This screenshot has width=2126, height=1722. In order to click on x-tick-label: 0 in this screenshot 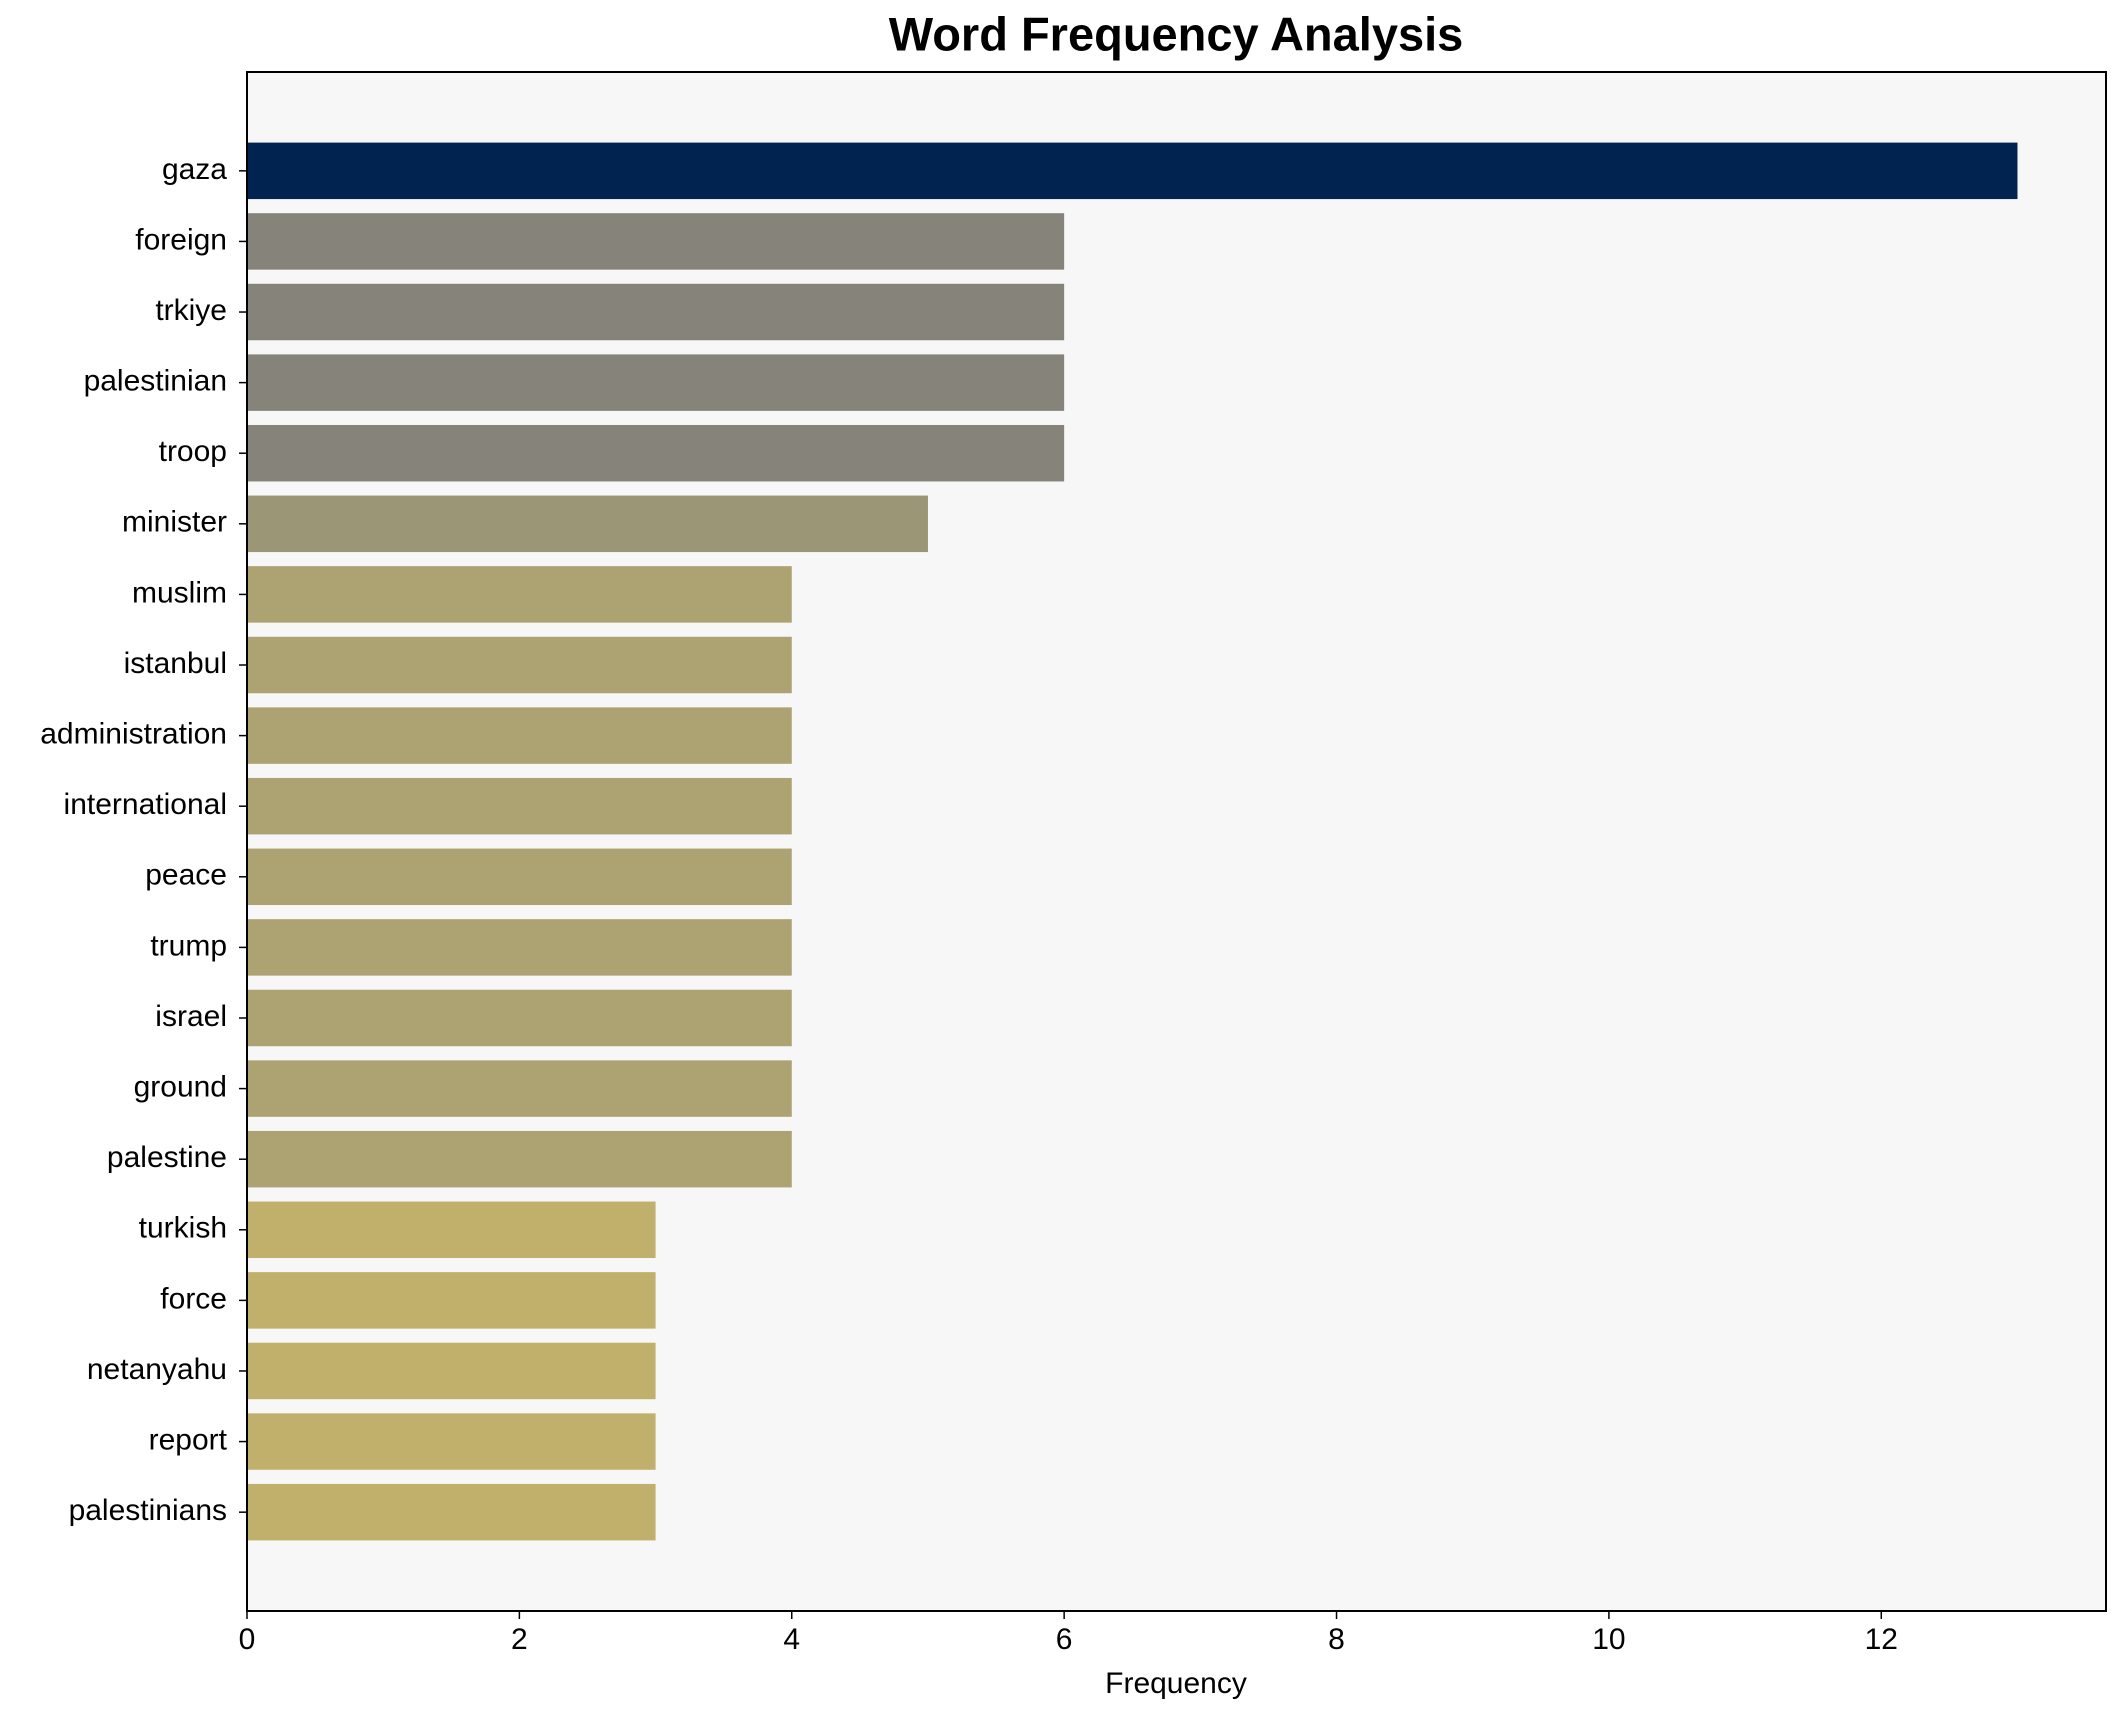, I will do `click(247, 1639)`.